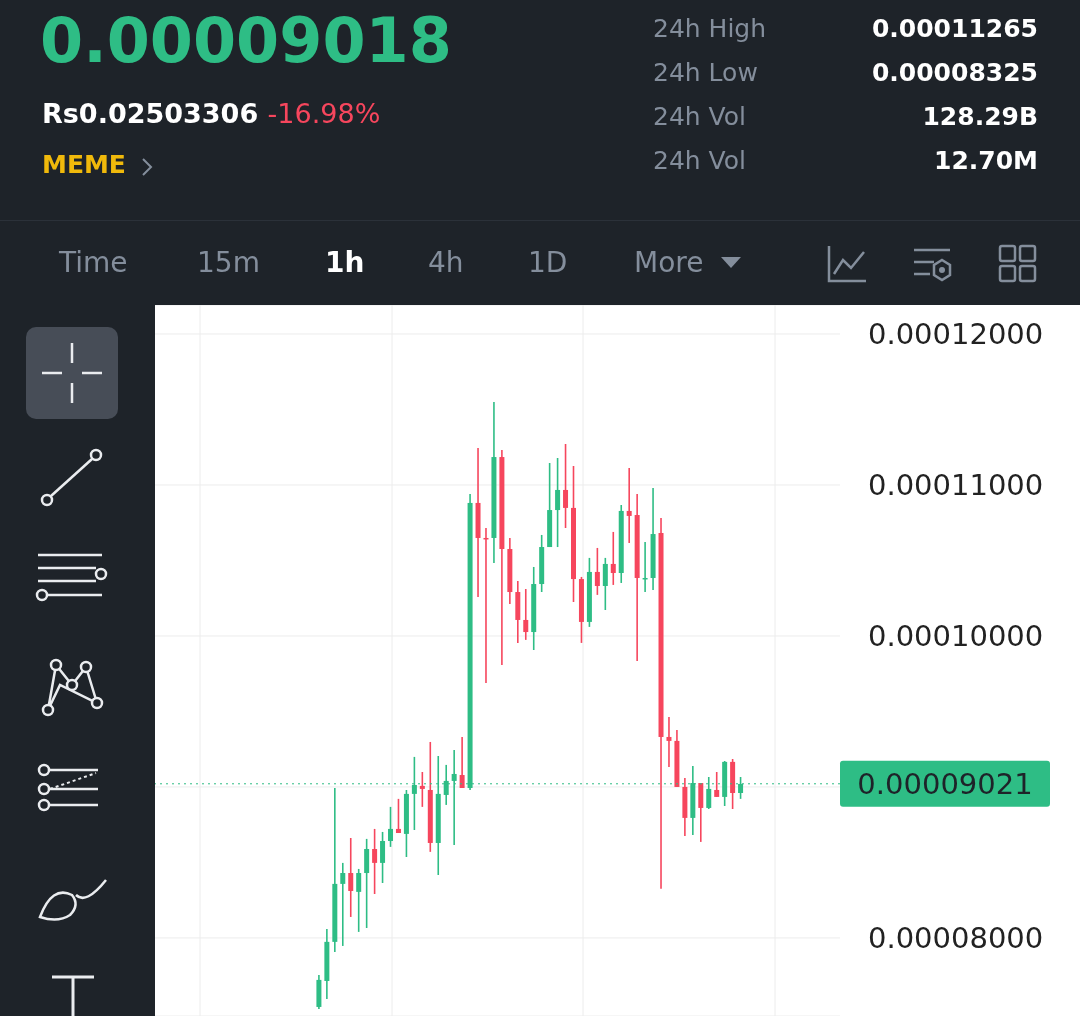  What do you see at coordinates (446, 262) in the screenshot?
I see `text: 4h` at bounding box center [446, 262].